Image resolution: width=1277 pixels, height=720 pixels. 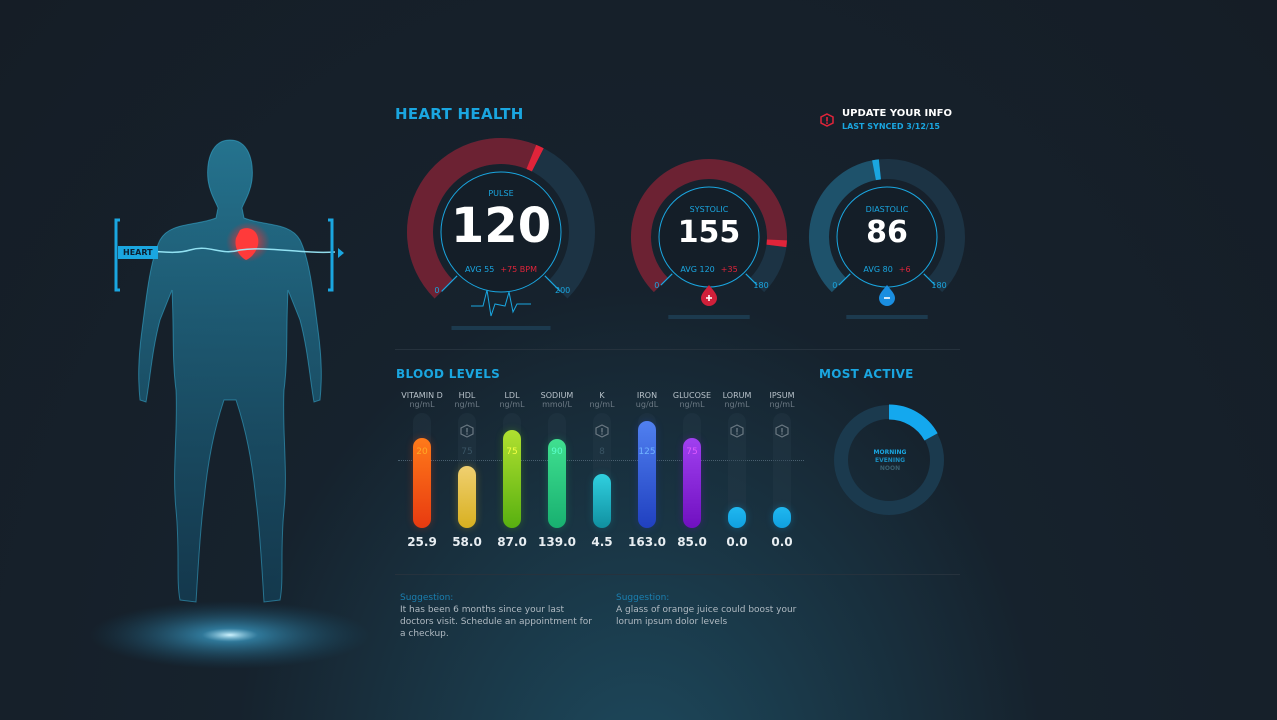 I want to click on bar-vitamin-d, so click(x=422, y=482).